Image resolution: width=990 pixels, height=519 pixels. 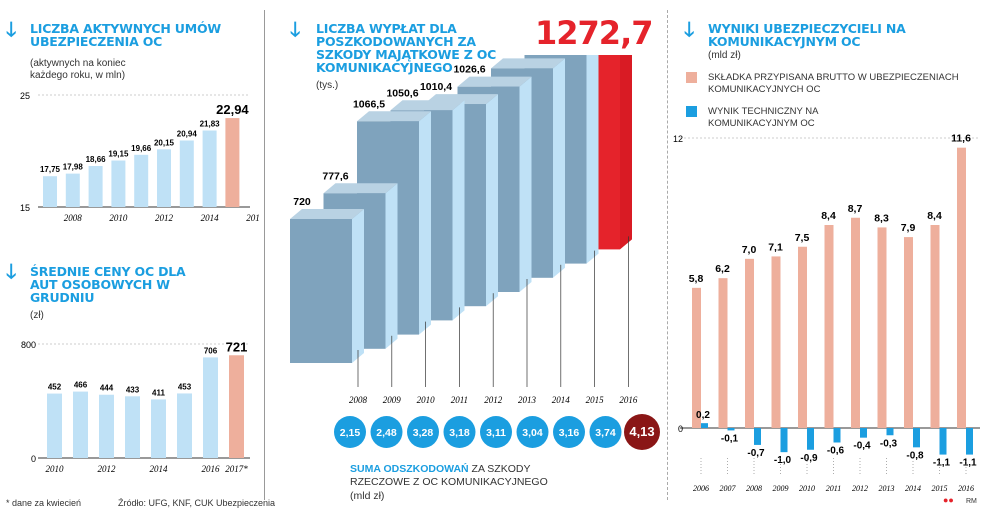 I want to click on sum-label-bold: SUMA ODSZKODOWAŃ, so click(x=409, y=469).